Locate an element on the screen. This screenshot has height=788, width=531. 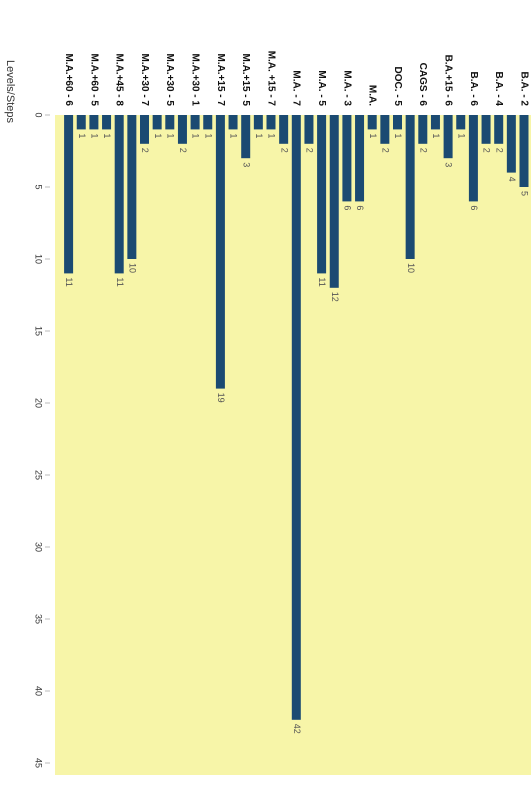
category-label: M.A.+30 - 5 is located at coordinates (169, 79).